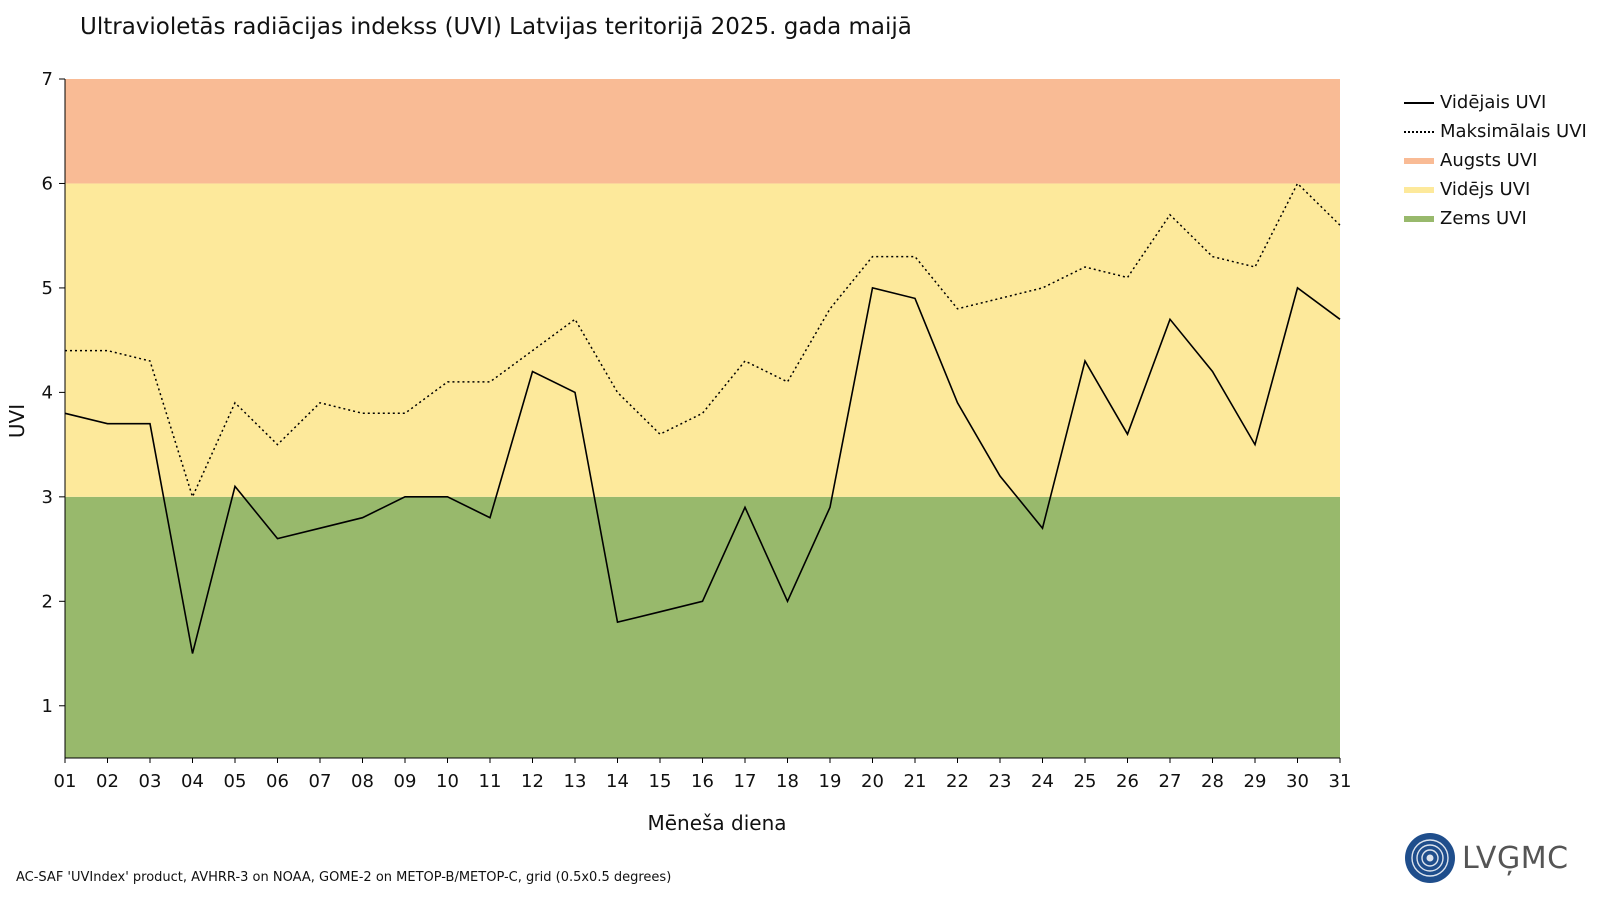 The height and width of the screenshot is (900, 1600). I want to click on lvgmc-logo: LVĢMC, so click(1486, 858).